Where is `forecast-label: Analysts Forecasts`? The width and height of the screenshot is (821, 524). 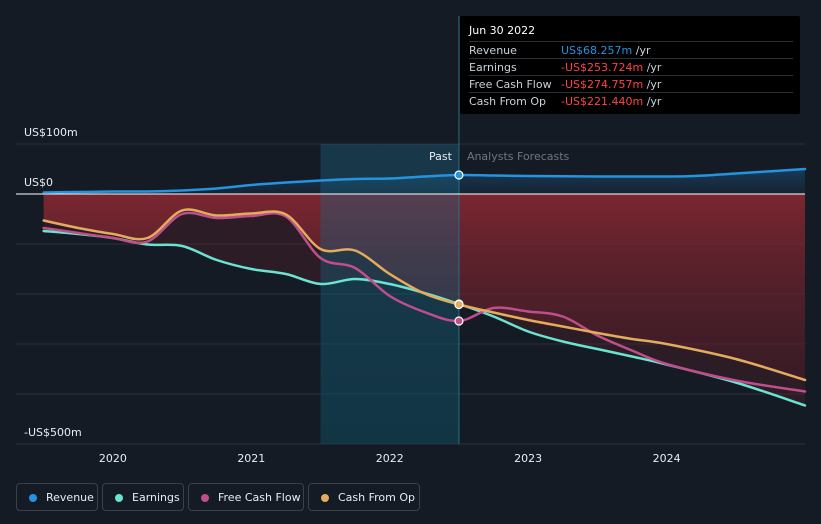 forecast-label: Analysts Forecasts is located at coordinates (518, 156).